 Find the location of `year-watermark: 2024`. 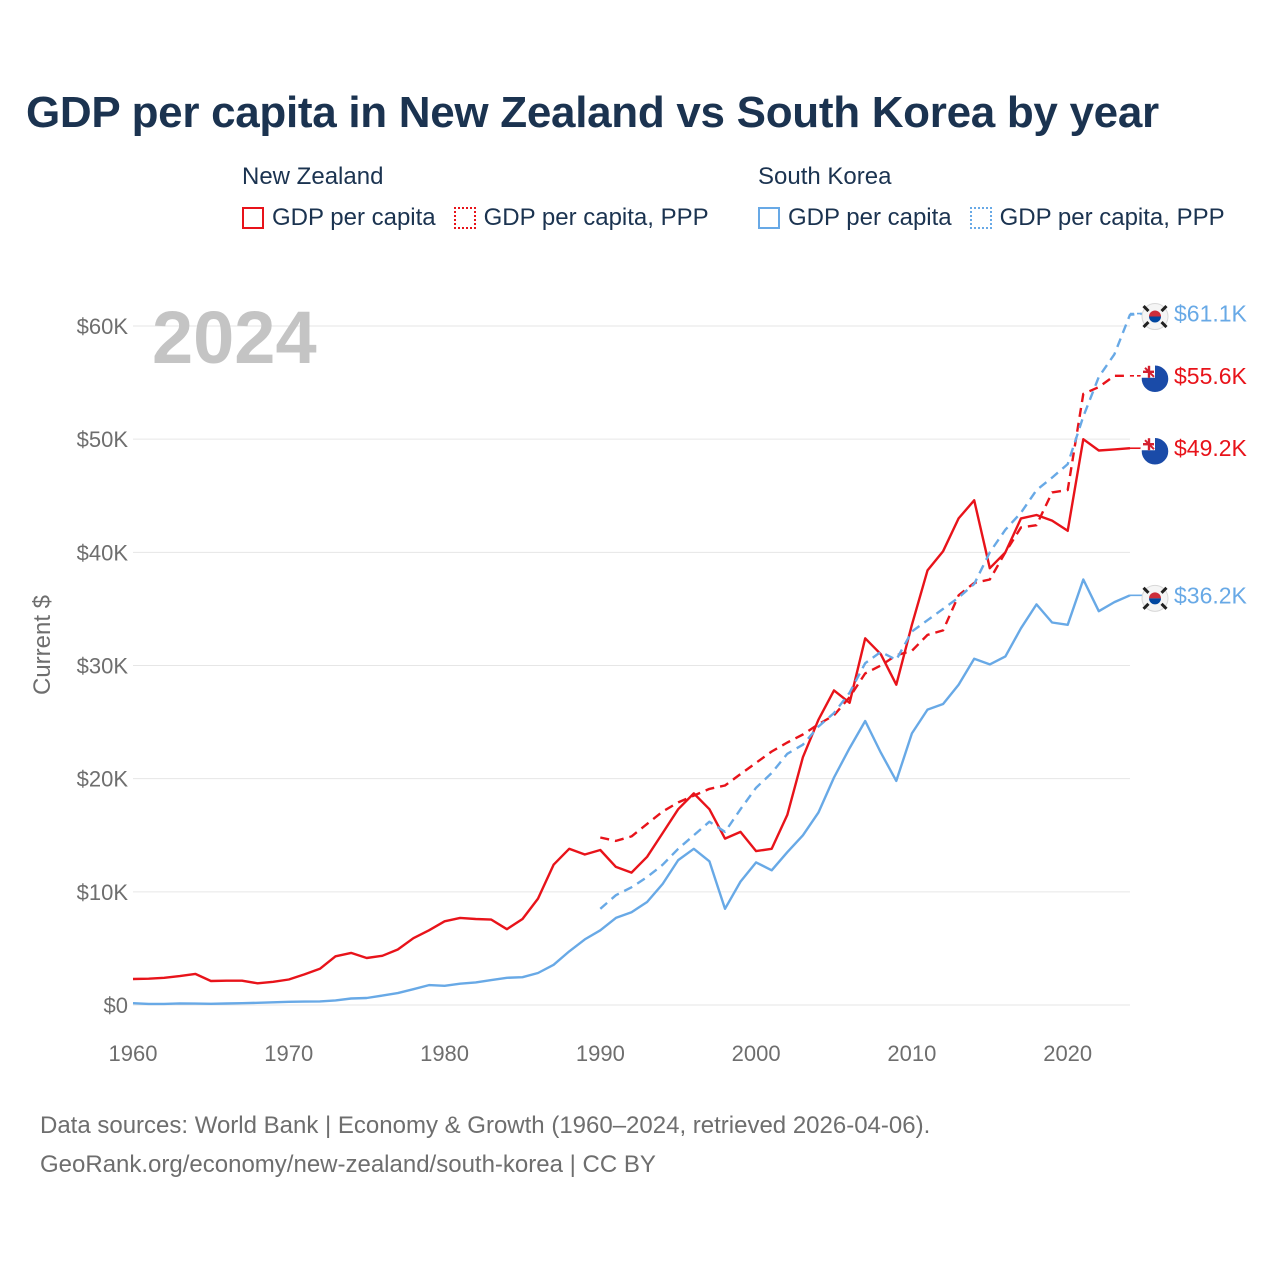

year-watermark: 2024 is located at coordinates (234, 337).